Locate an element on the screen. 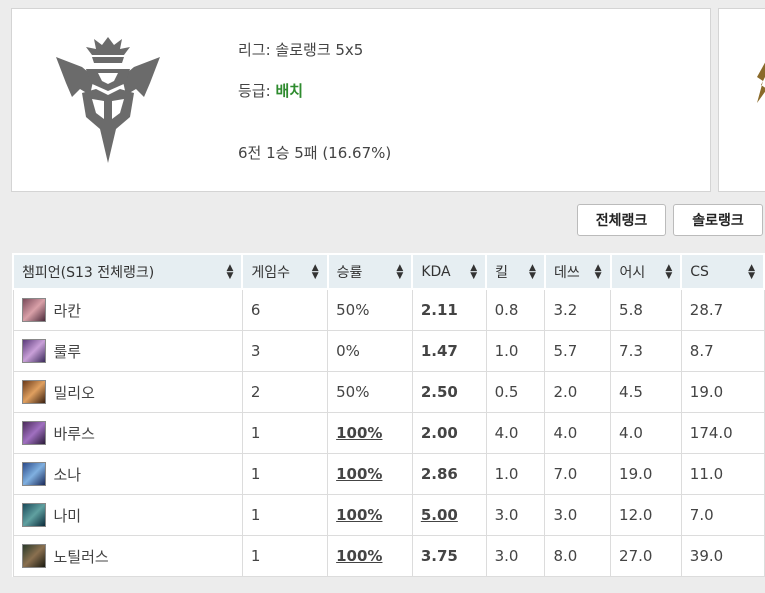 Image resolution: width=765 pixels, height=593 pixels. unranked-emblem-icon is located at coordinates (108, 100).